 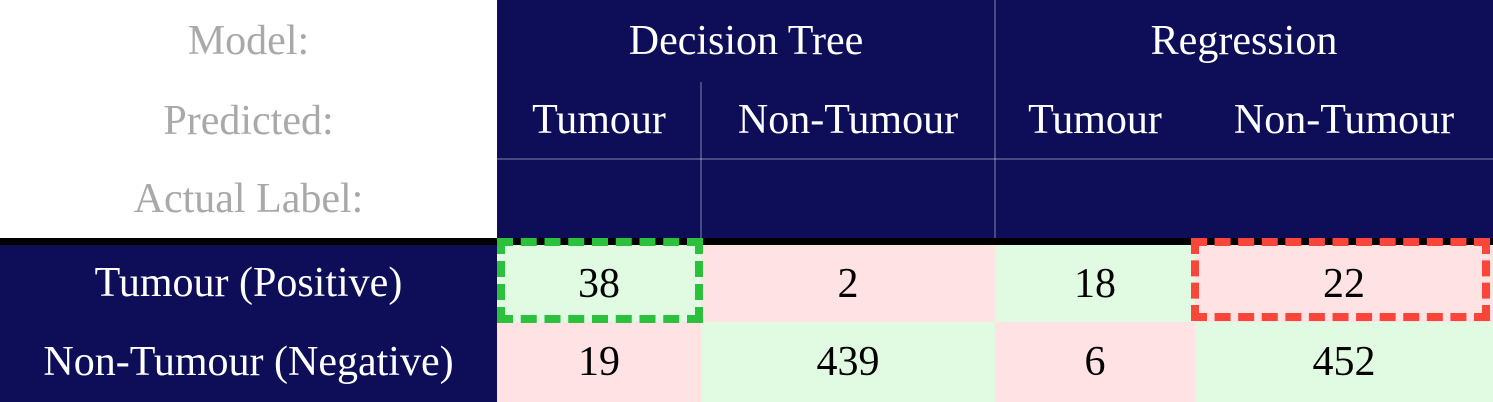 What do you see at coordinates (1344, 120) in the screenshot?
I see `column-header-reg-non-tumour: Non-Tumour` at bounding box center [1344, 120].